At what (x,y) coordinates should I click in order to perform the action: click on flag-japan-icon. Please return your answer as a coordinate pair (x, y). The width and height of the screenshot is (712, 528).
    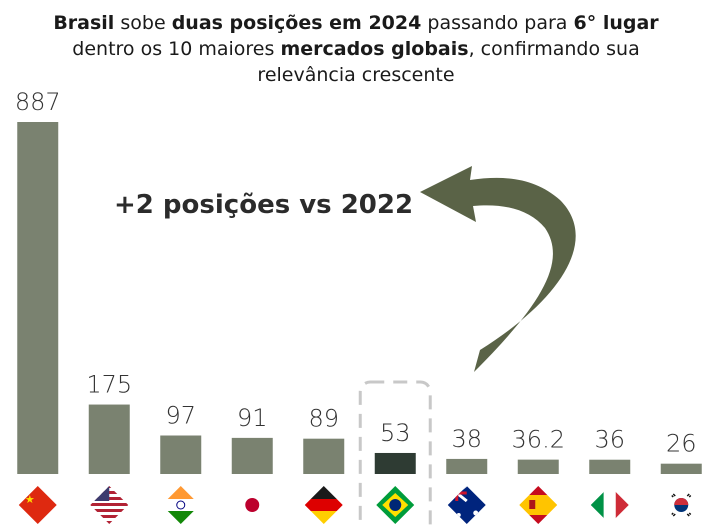
    Looking at the image, I should click on (252, 505).